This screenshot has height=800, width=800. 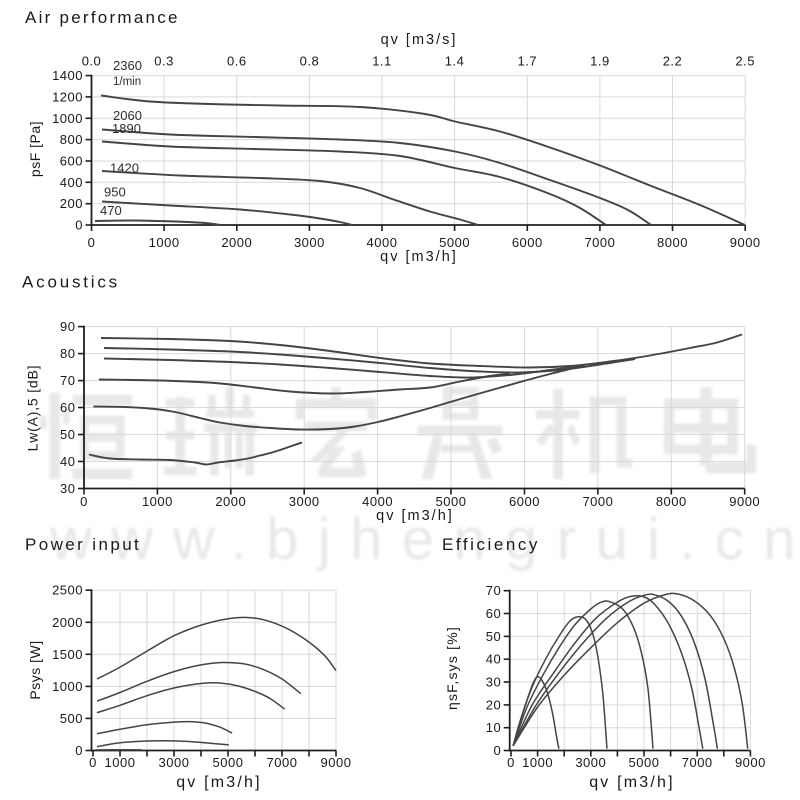 What do you see at coordinates (493, 704) in the screenshot?
I see `svg-text: 20` at bounding box center [493, 704].